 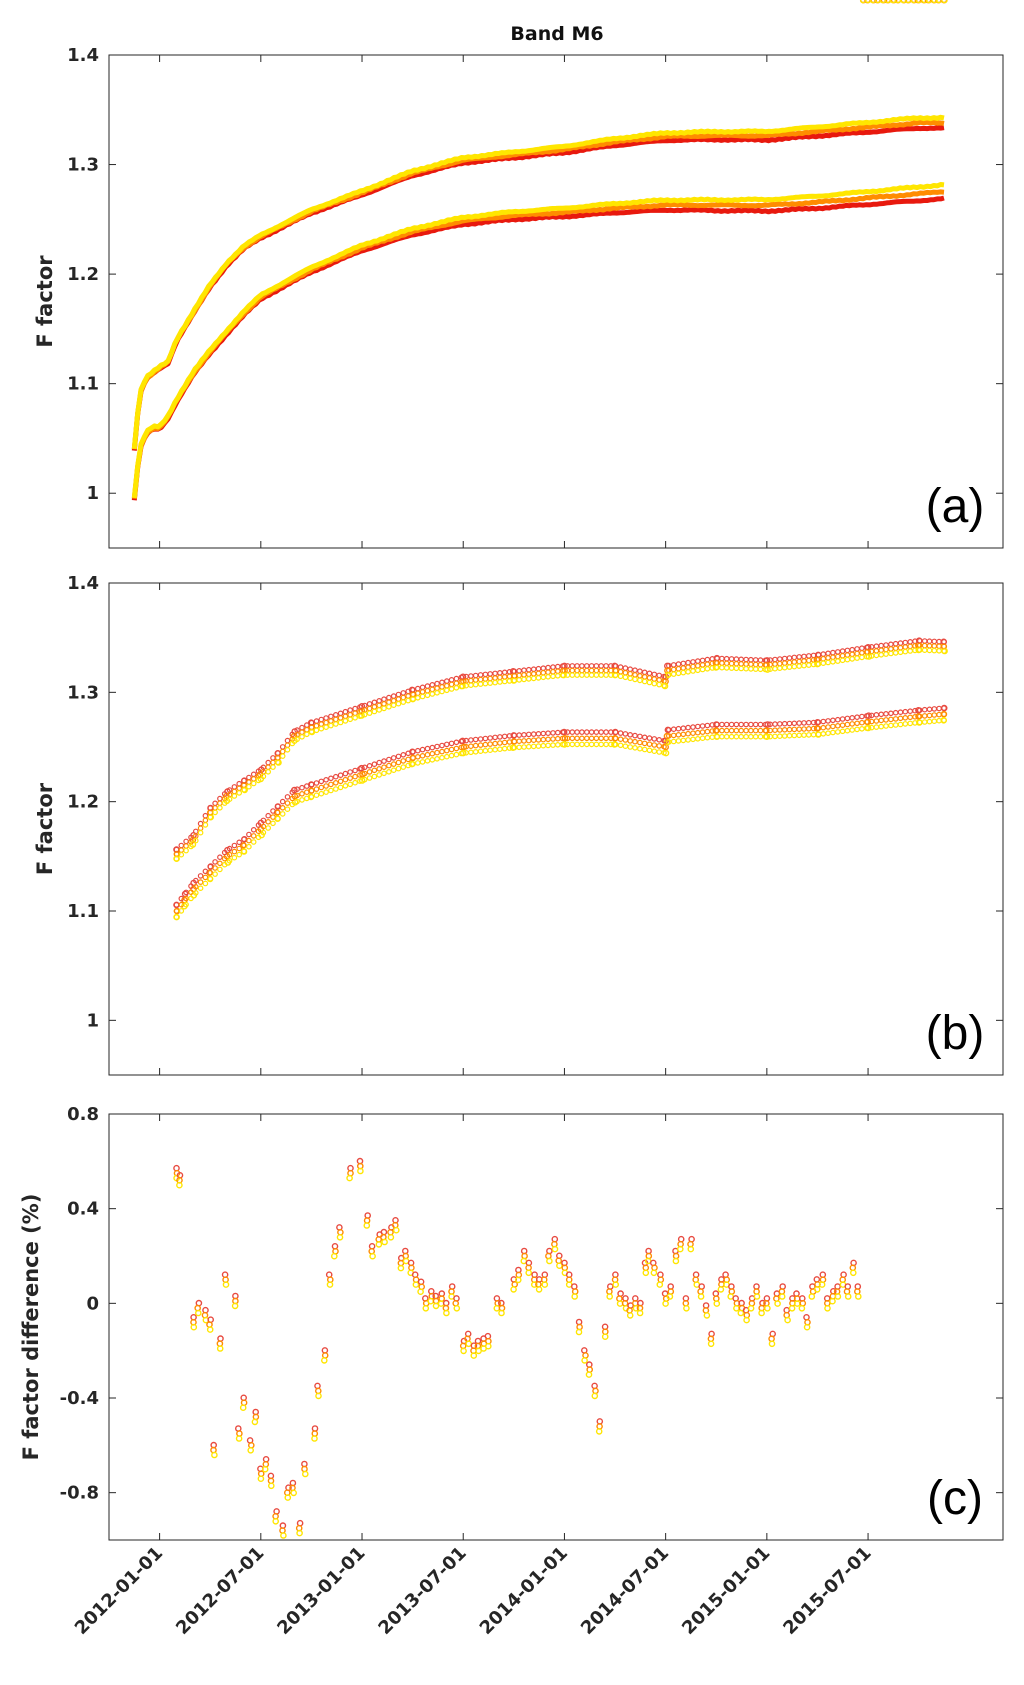 What do you see at coordinates (79, 1493) in the screenshot?
I see `y-tick-label: -0.8` at bounding box center [79, 1493].